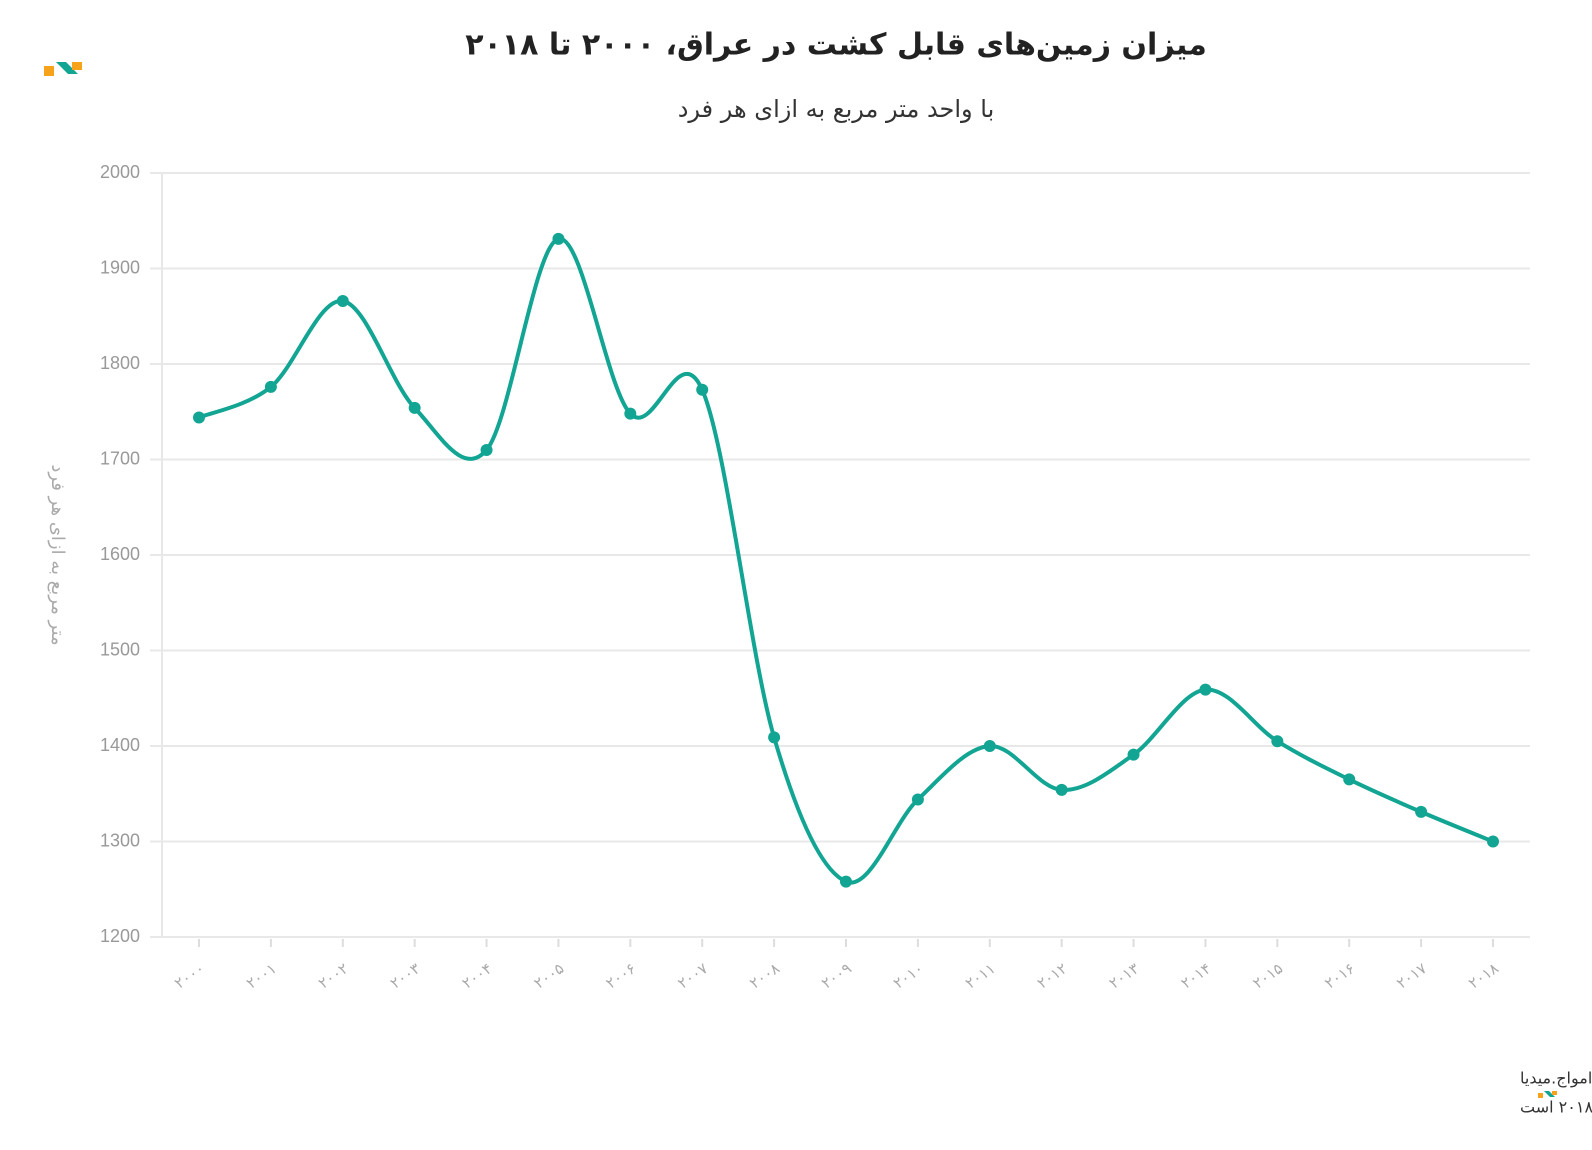 This screenshot has width=1592, height=1150. Describe the element at coordinates (1339, 975) in the screenshot. I see `x-tick-label: ۲۰۱۶` at that location.